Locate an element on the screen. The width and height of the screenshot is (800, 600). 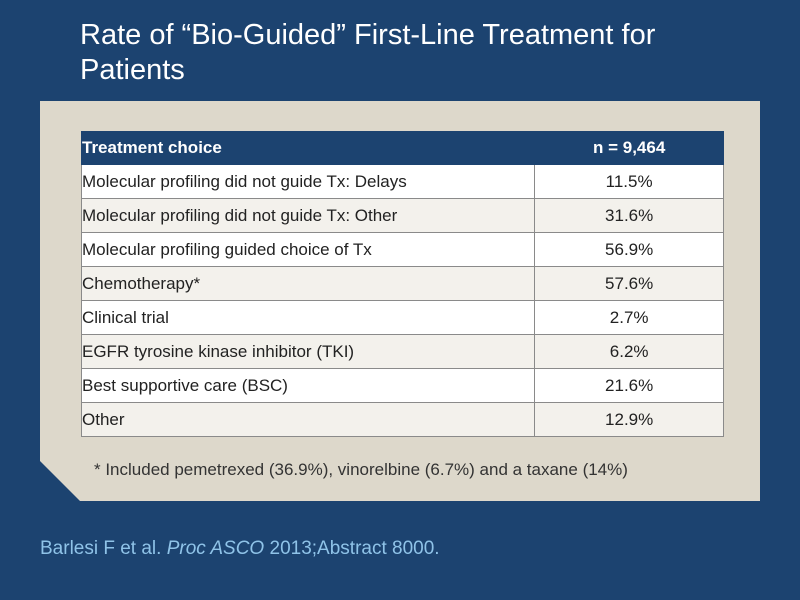
header-treatment-choice: Treatment choice is located at coordinates (308, 148).